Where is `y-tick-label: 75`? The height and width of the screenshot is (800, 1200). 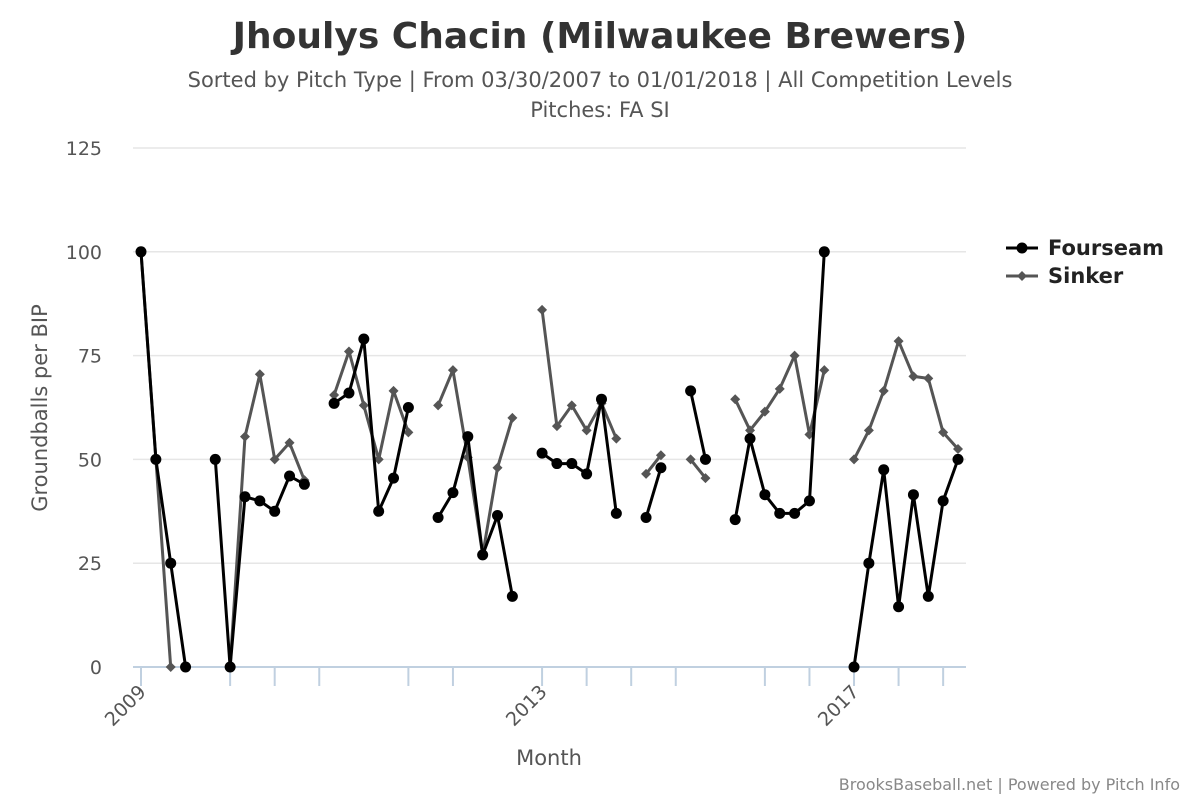
y-tick-label: 75 is located at coordinates (90, 357).